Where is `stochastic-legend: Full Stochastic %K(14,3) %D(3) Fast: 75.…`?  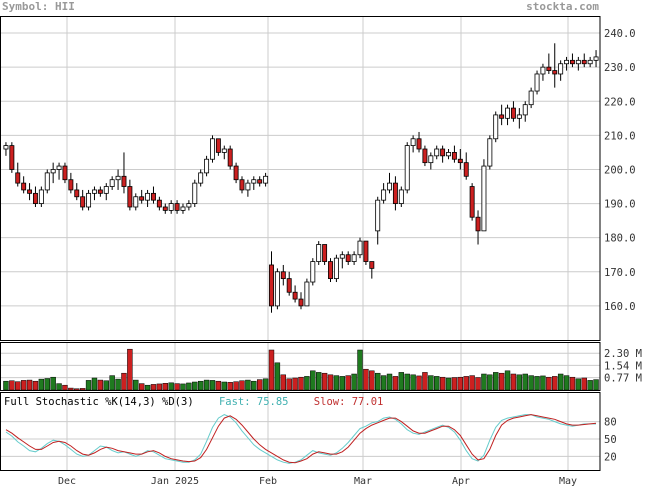 stochastic-legend: Full Stochastic %K(14,3) %D(3) Fast: 75.… is located at coordinates (193, 402).